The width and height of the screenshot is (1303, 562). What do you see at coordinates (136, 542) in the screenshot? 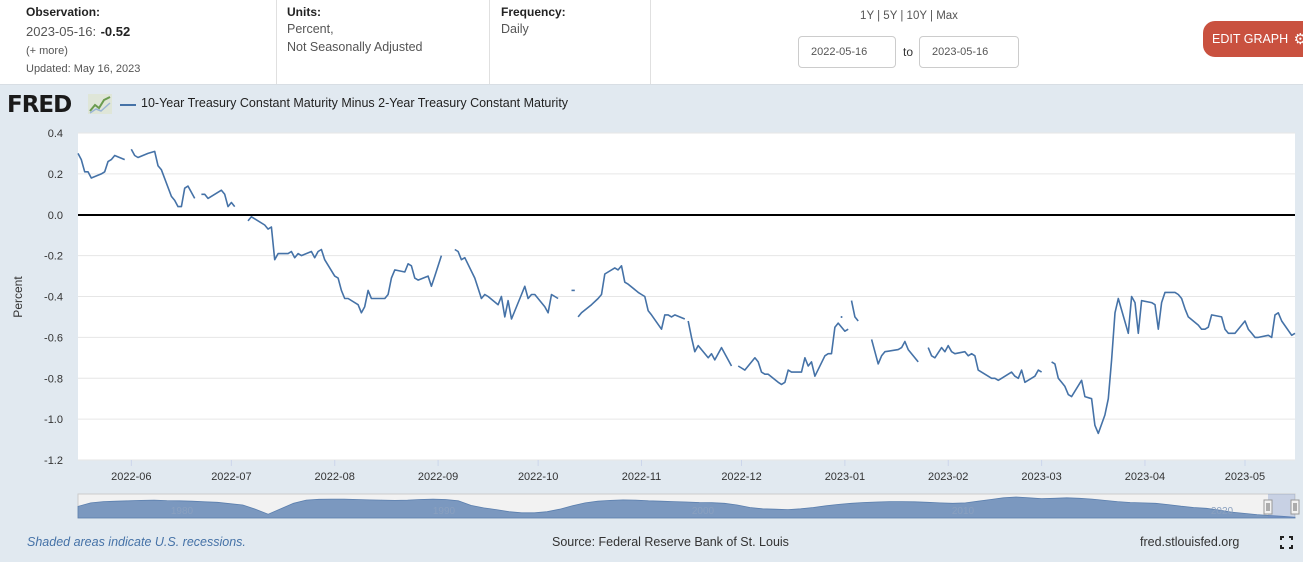
I see `recession-note: Shaded areas indicate U.S. recessions.` at bounding box center [136, 542].